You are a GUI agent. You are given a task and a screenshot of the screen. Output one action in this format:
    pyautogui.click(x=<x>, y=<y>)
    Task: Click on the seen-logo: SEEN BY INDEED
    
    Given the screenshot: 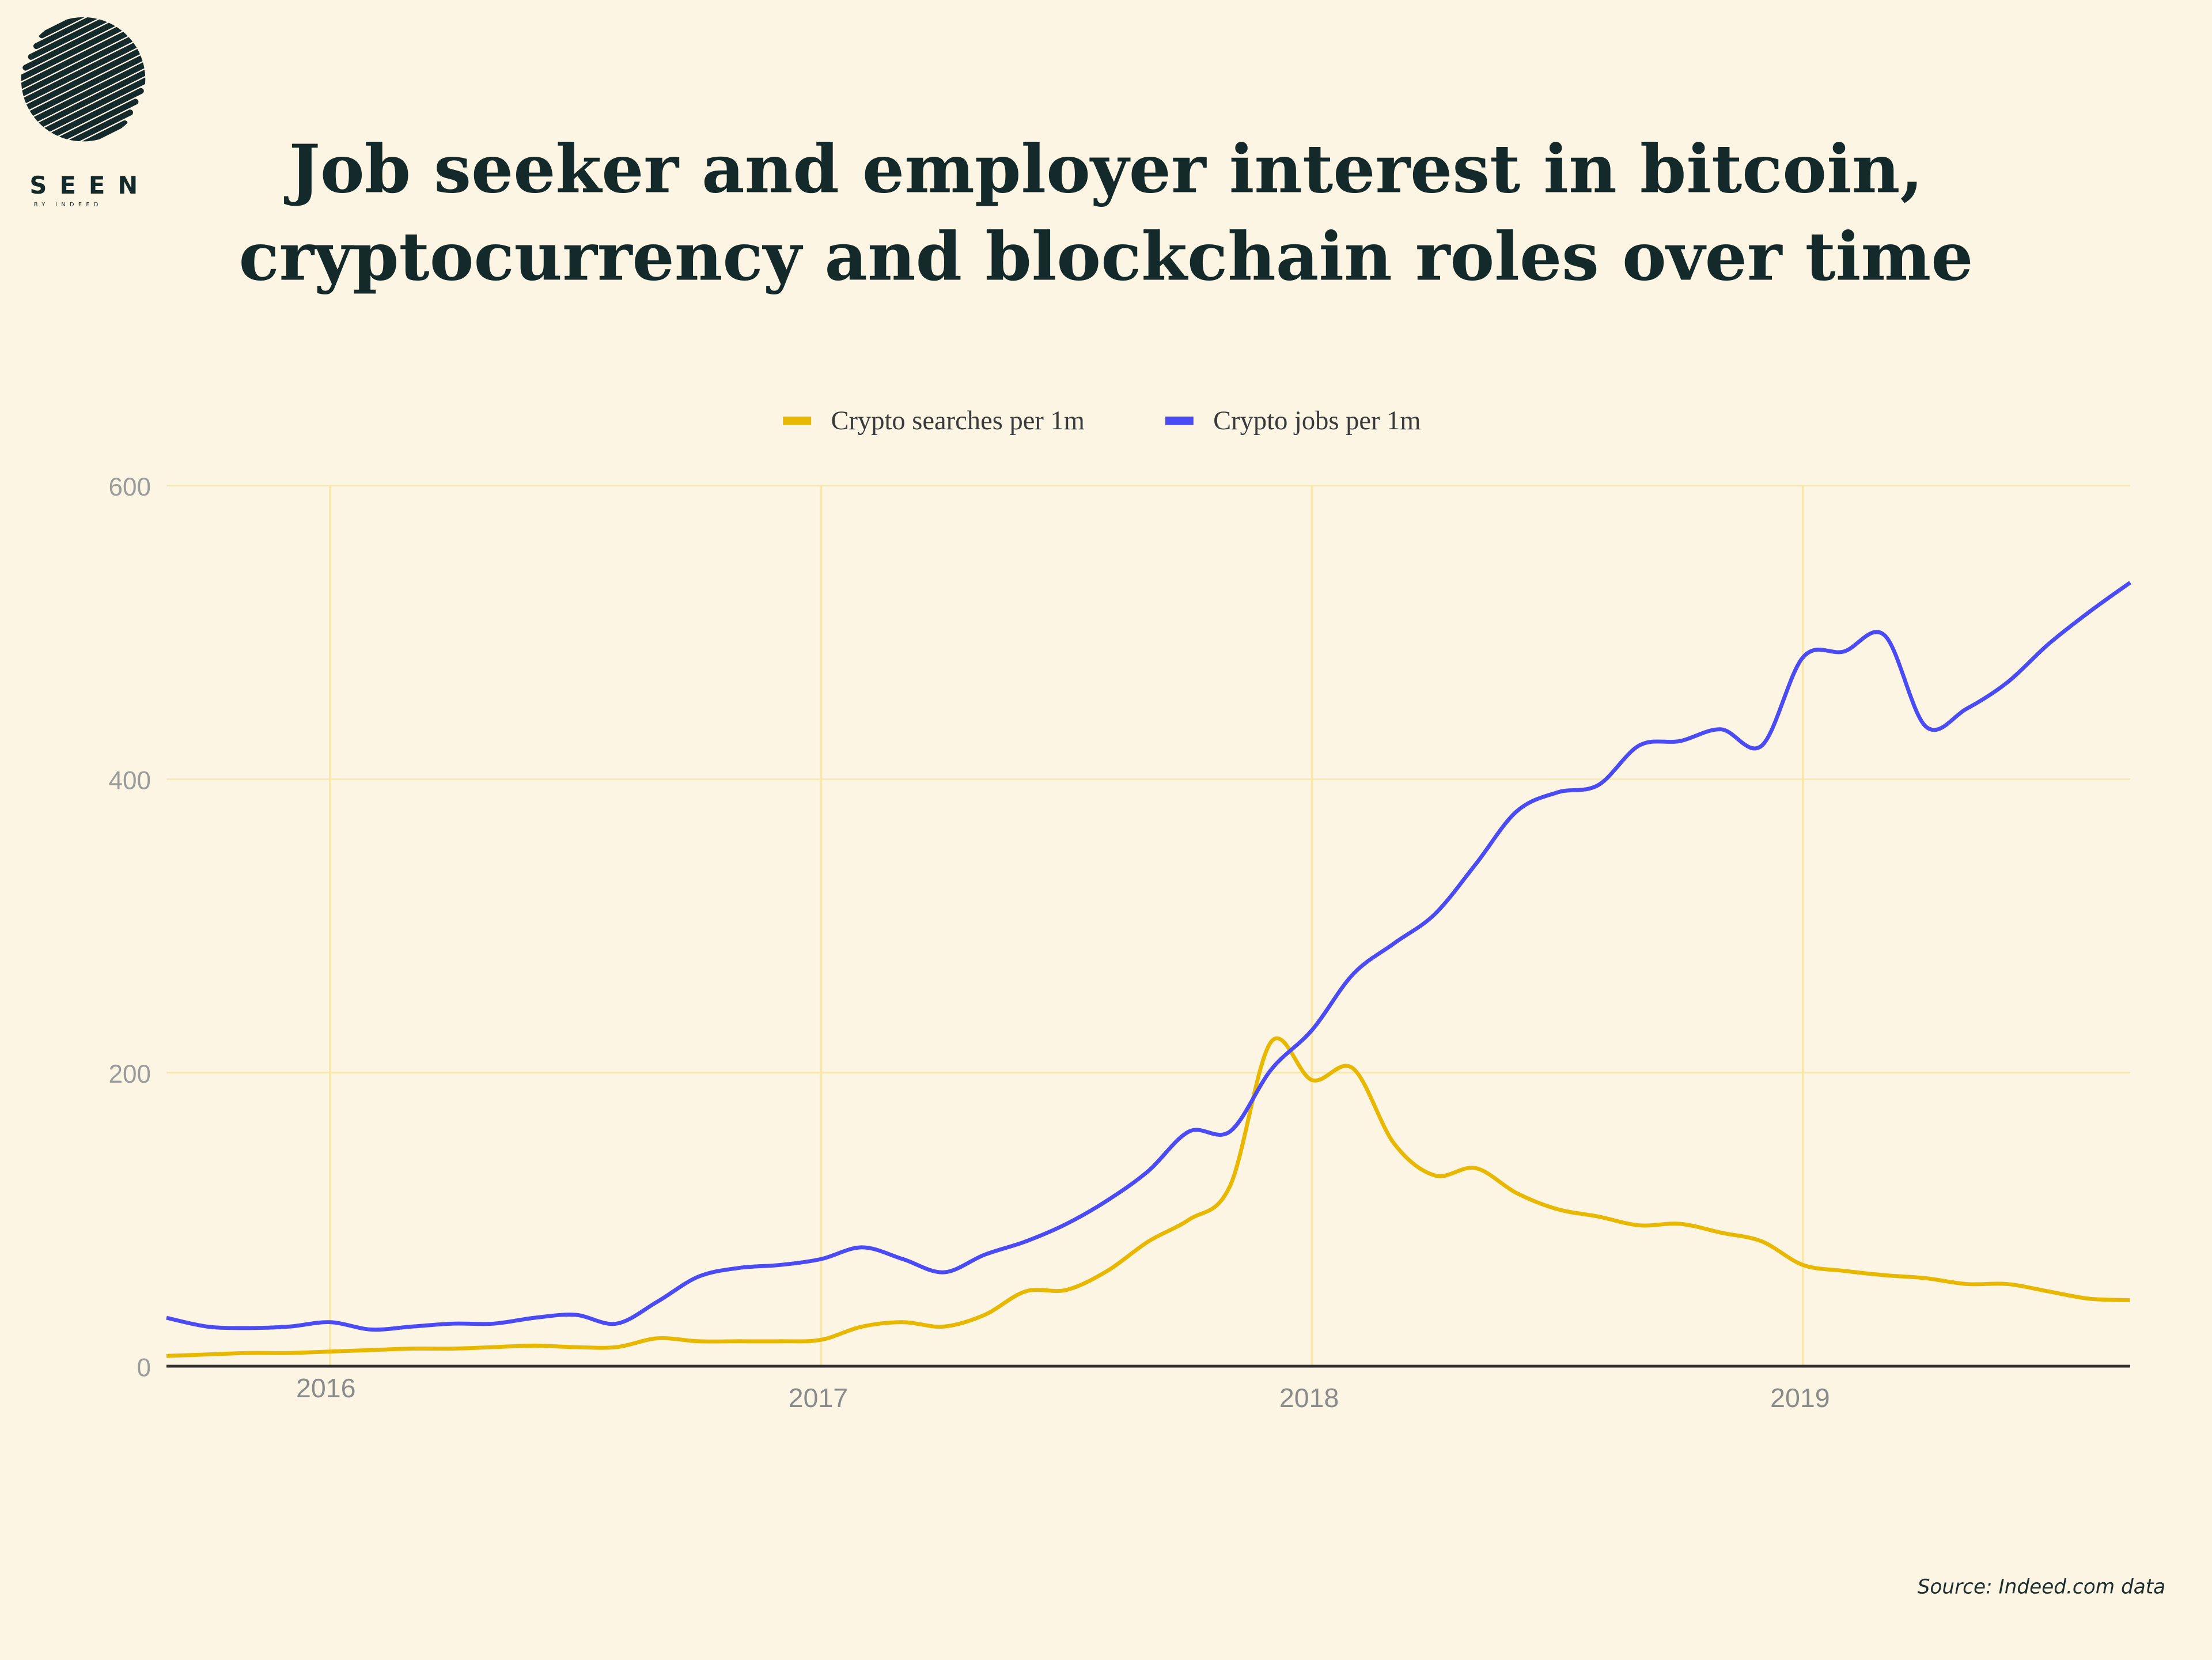 What is the action you would take?
    pyautogui.click(x=85, y=112)
    